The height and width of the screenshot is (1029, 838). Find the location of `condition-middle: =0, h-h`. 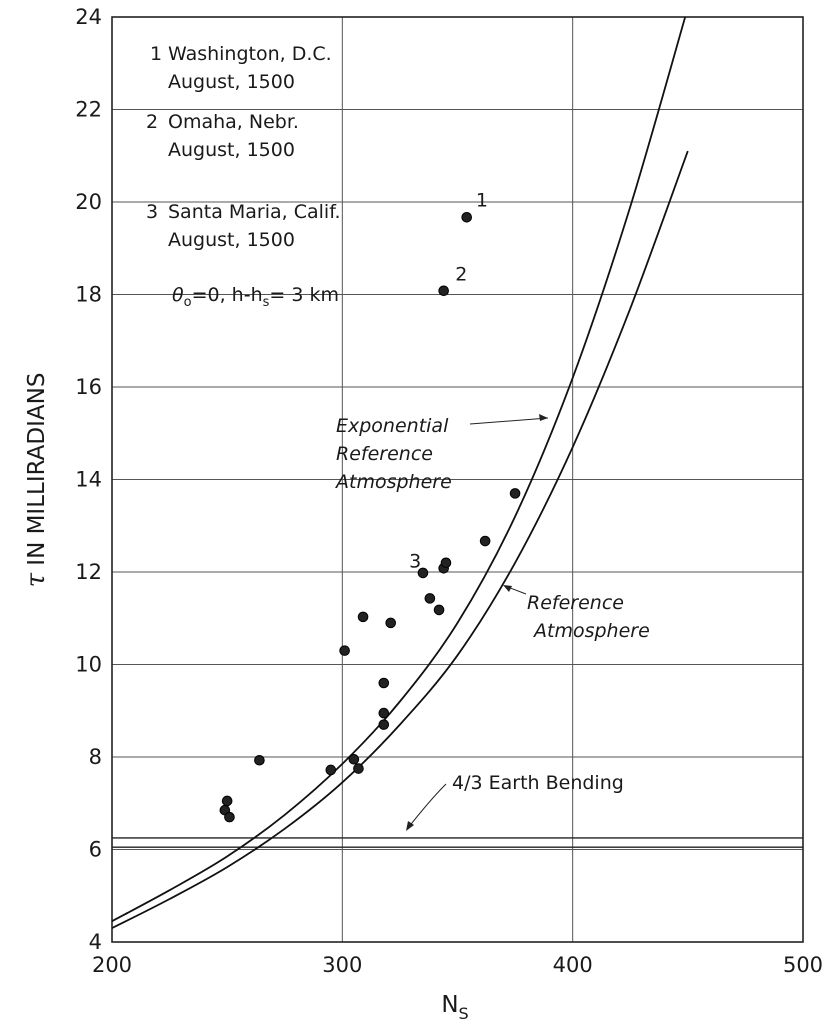

condition-middle: =0, h-h is located at coordinates (227, 295).